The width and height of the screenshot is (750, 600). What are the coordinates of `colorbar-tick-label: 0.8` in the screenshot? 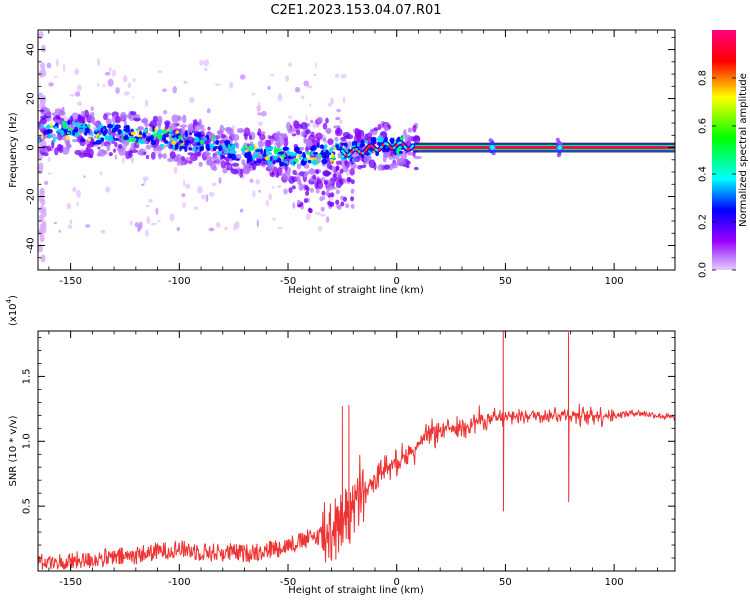 It's located at (703, 78).